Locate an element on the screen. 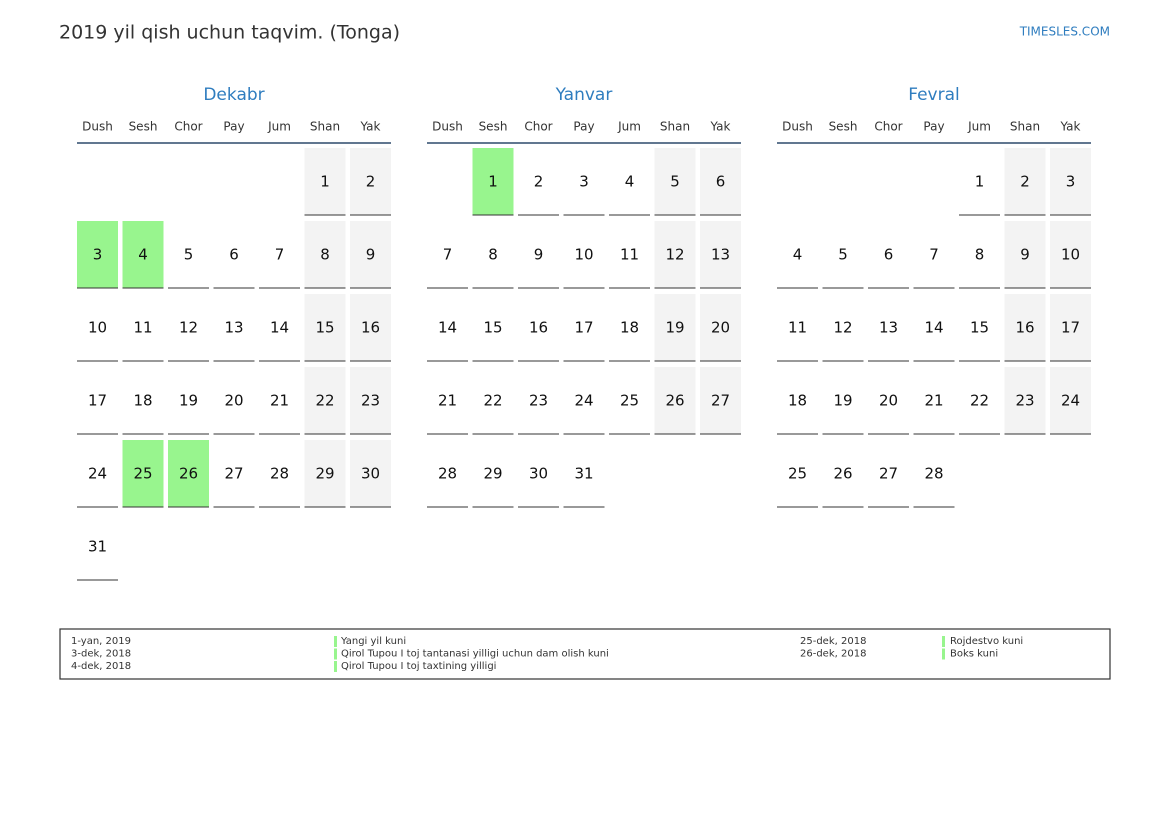  weekday: Sesh is located at coordinates (493, 127).